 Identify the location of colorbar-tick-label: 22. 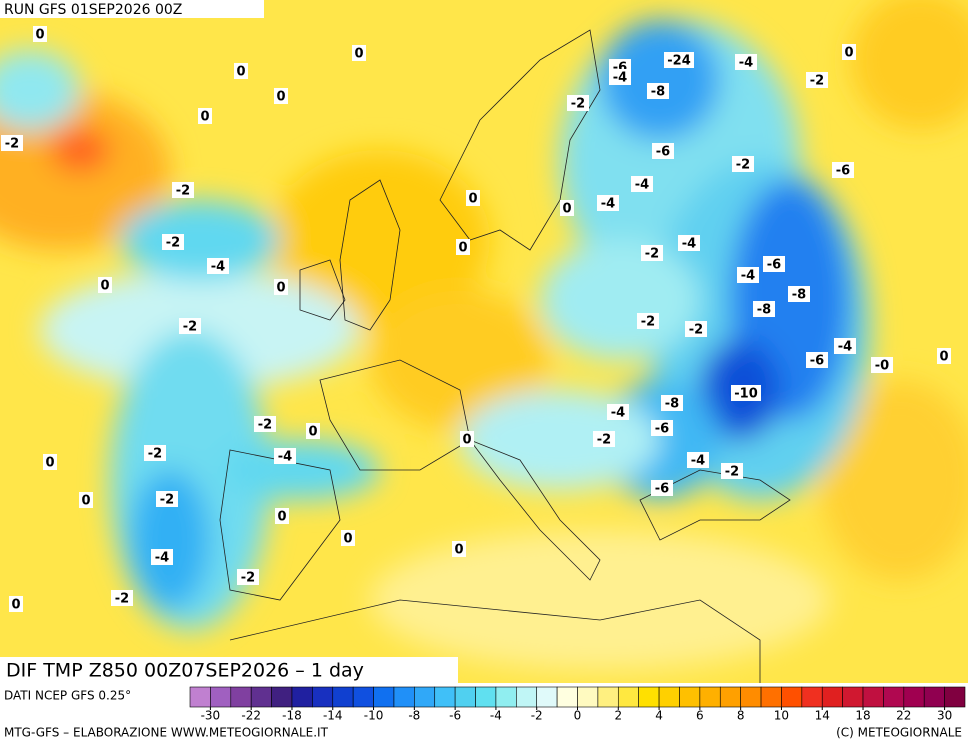
(903, 716).